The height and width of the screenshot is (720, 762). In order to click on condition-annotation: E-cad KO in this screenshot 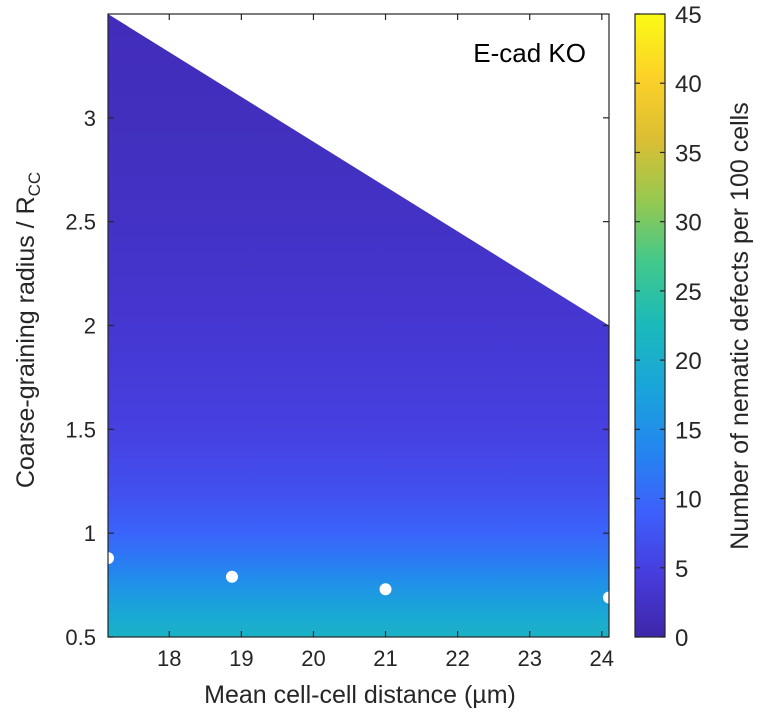, I will do `click(529, 53)`.